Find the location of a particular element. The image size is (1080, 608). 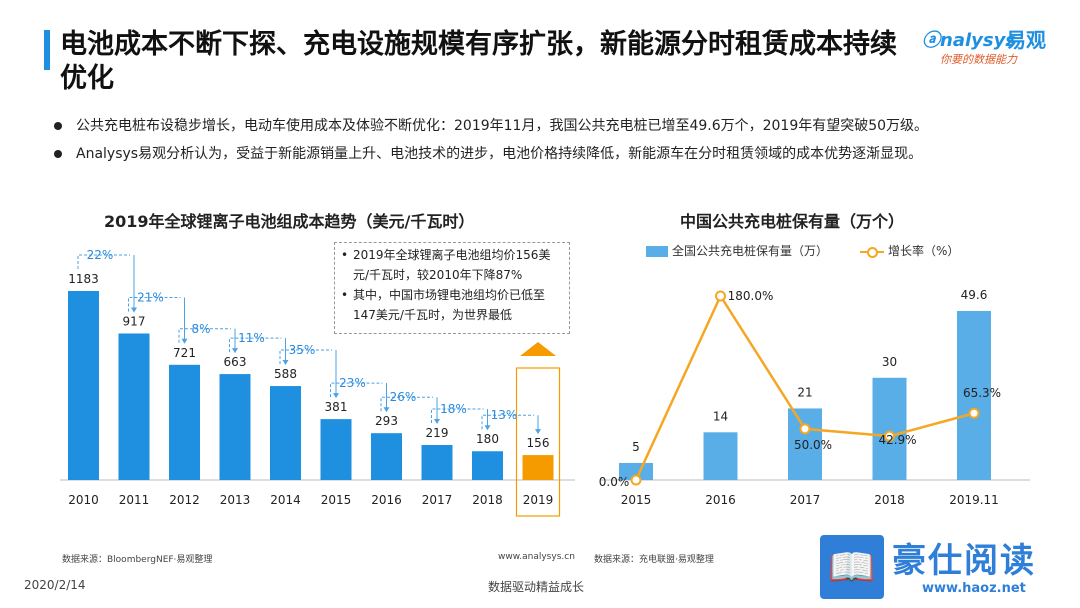

data-label: 21 is located at coordinates (804, 392).